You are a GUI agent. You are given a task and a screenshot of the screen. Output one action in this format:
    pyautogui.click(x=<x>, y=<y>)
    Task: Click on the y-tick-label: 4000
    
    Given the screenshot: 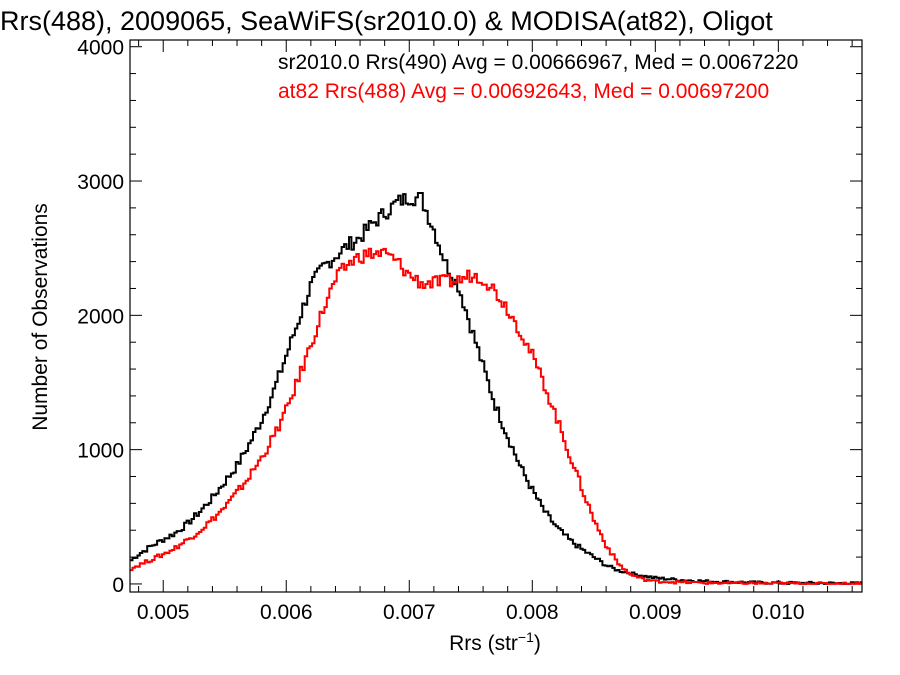 What is the action you would take?
    pyautogui.click(x=100, y=48)
    